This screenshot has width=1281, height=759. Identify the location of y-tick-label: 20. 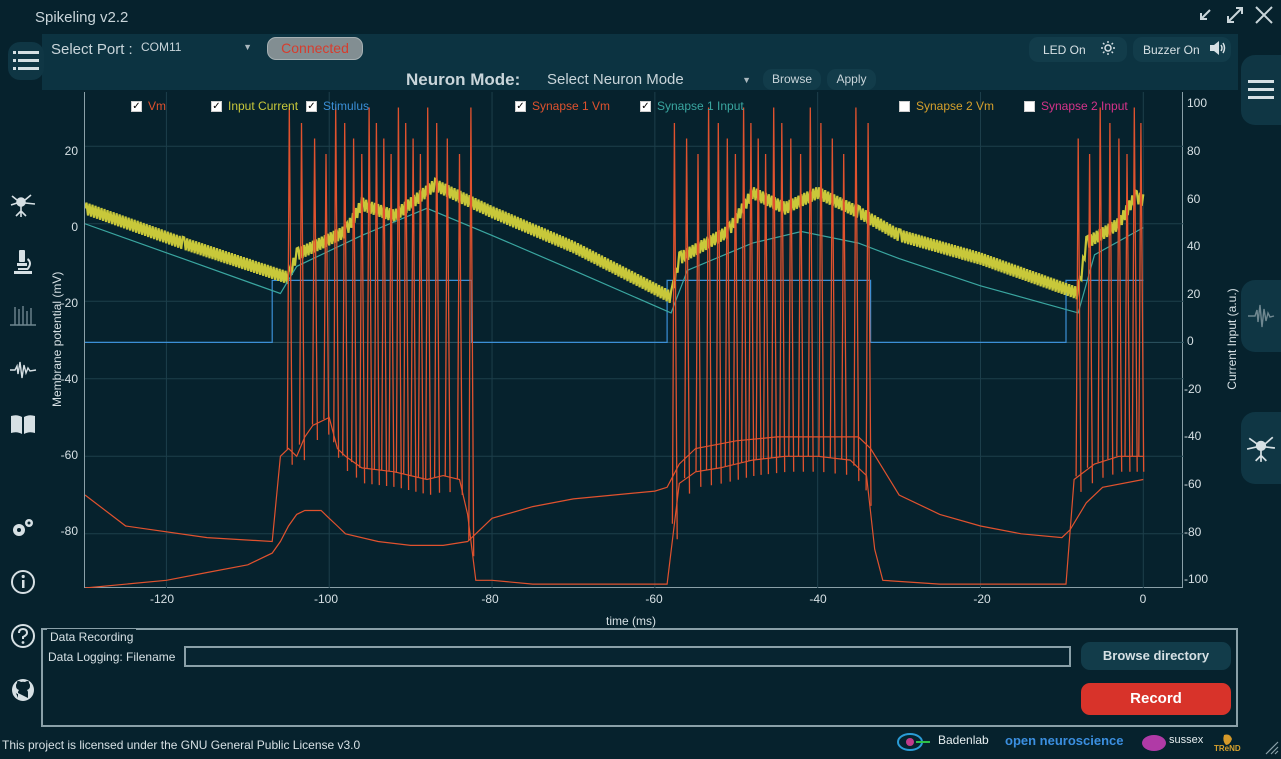
(71, 151).